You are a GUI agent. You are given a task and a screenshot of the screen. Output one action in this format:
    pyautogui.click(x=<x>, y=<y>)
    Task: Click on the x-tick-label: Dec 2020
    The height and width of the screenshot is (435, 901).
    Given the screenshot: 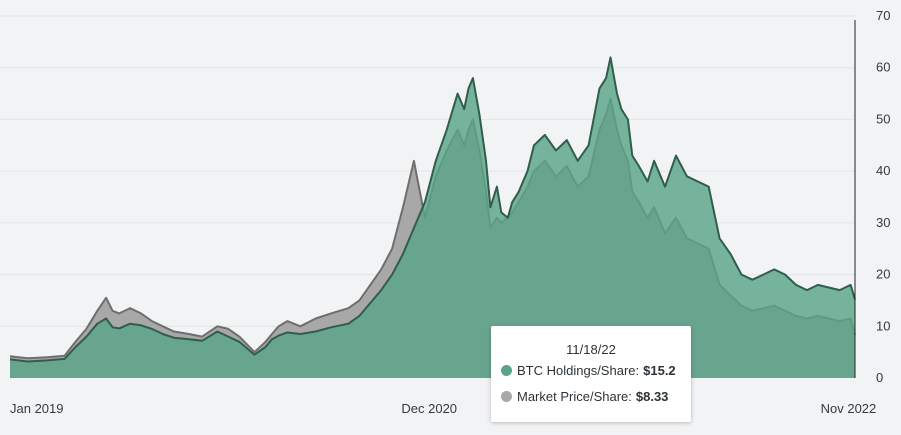 What is the action you would take?
    pyautogui.click(x=429, y=408)
    